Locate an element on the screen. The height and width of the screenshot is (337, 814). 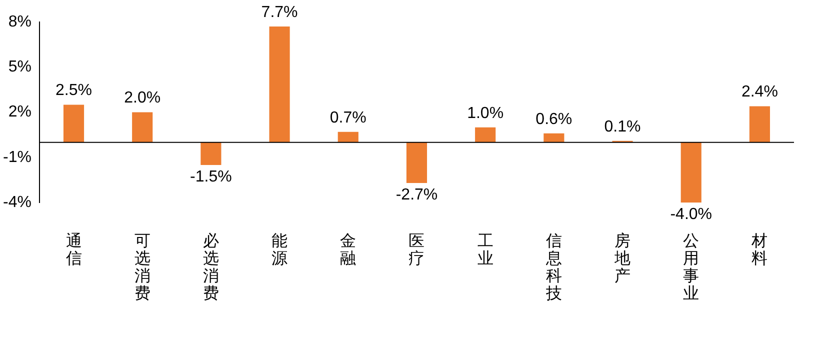
x-tick-label: 房地产 is located at coordinates (622, 259).